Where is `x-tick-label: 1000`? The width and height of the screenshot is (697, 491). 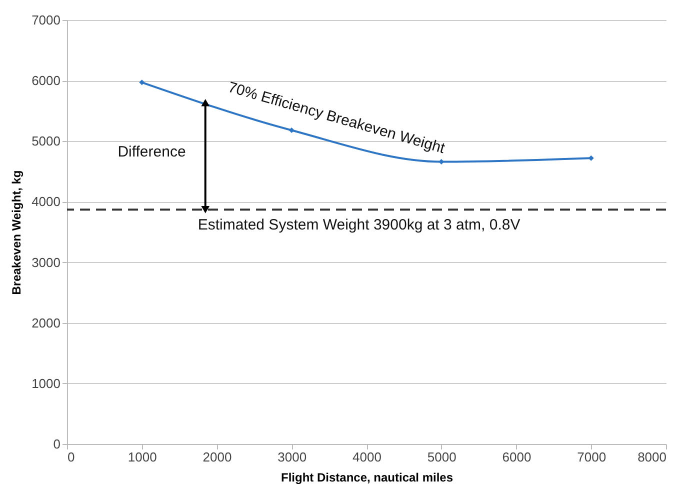
x-tick-label: 1000 is located at coordinates (142, 457).